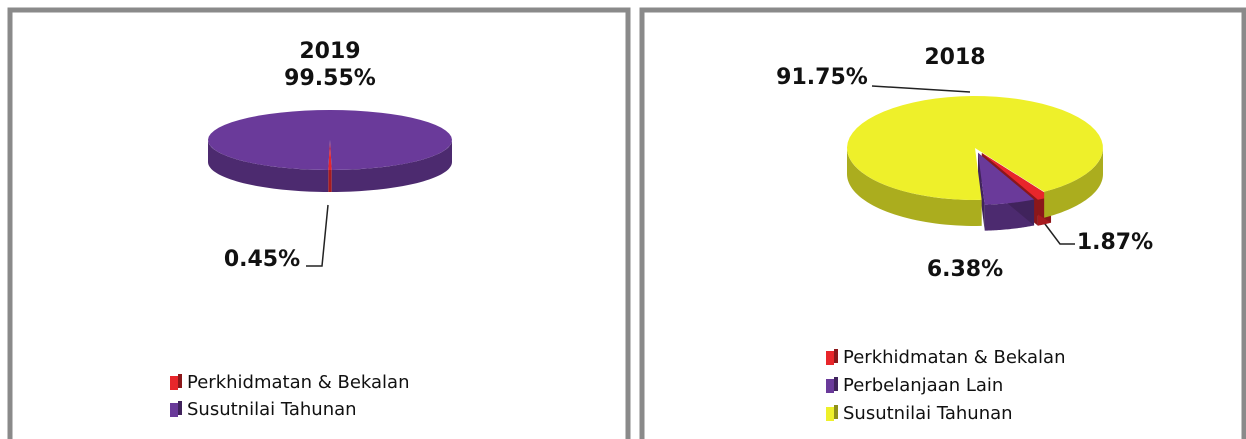 This screenshot has height=439, width=1246. I want to click on chart-title: 2019, so click(329, 51).